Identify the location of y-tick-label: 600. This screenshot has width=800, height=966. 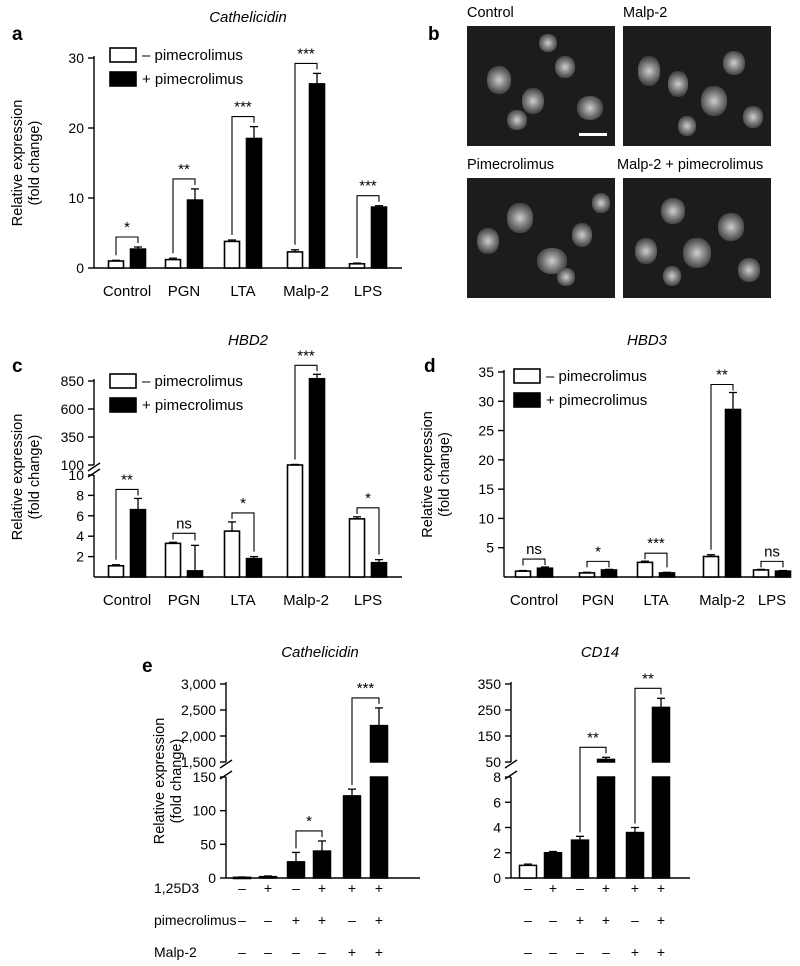
(73, 409).